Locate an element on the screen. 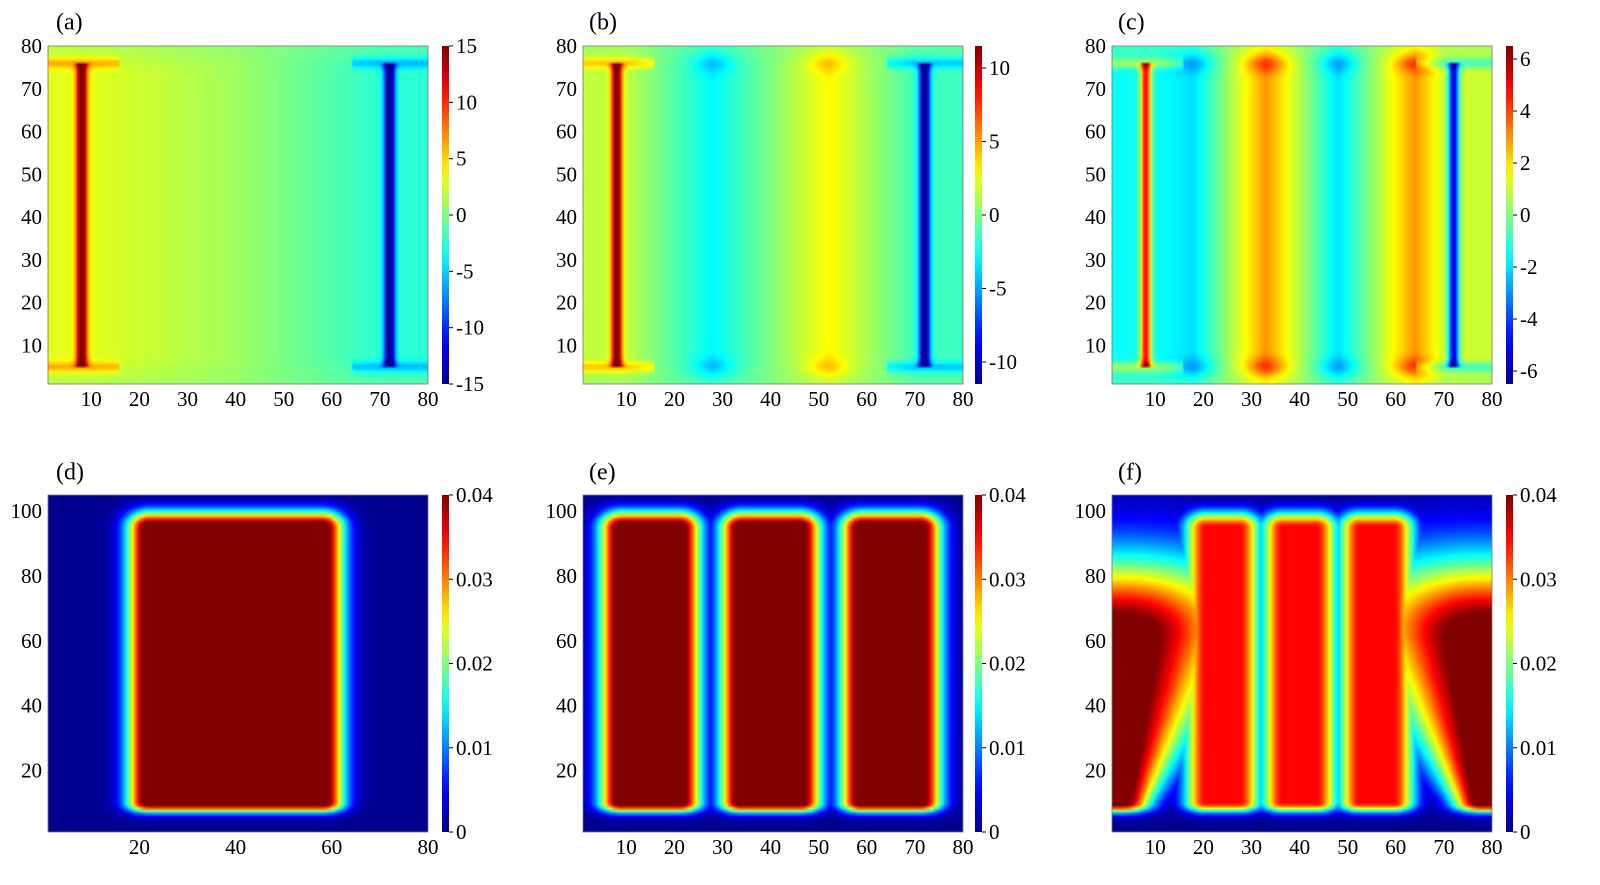 This screenshot has height=885, width=1600. colorbar-tick-label: -4 is located at coordinates (1529, 319).